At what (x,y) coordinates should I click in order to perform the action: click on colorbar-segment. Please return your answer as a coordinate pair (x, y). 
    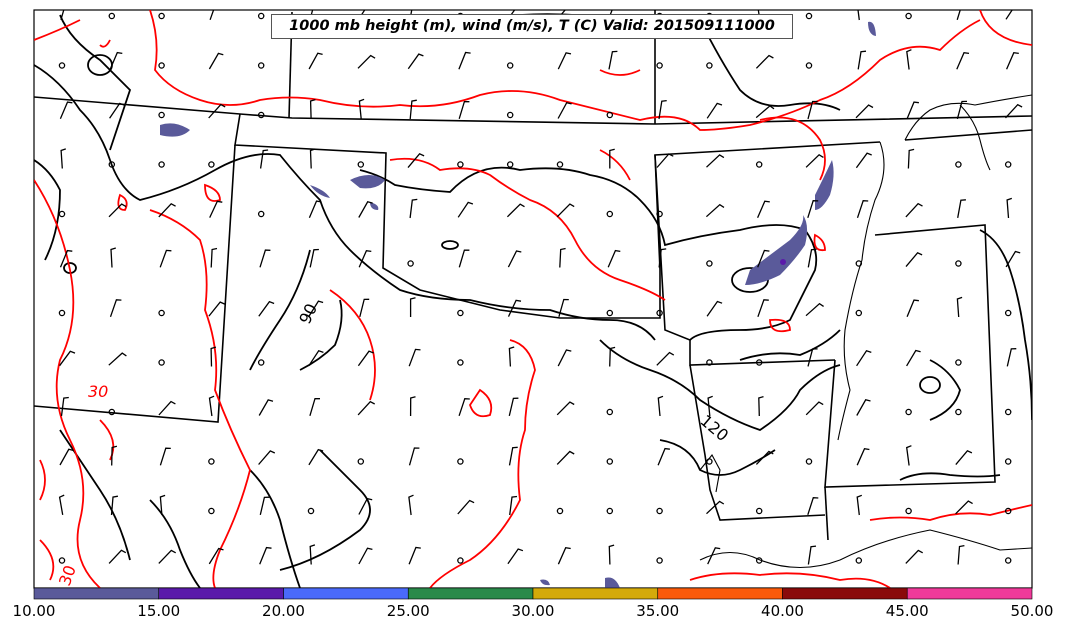
    Looking at the image, I should click on (346, 593).